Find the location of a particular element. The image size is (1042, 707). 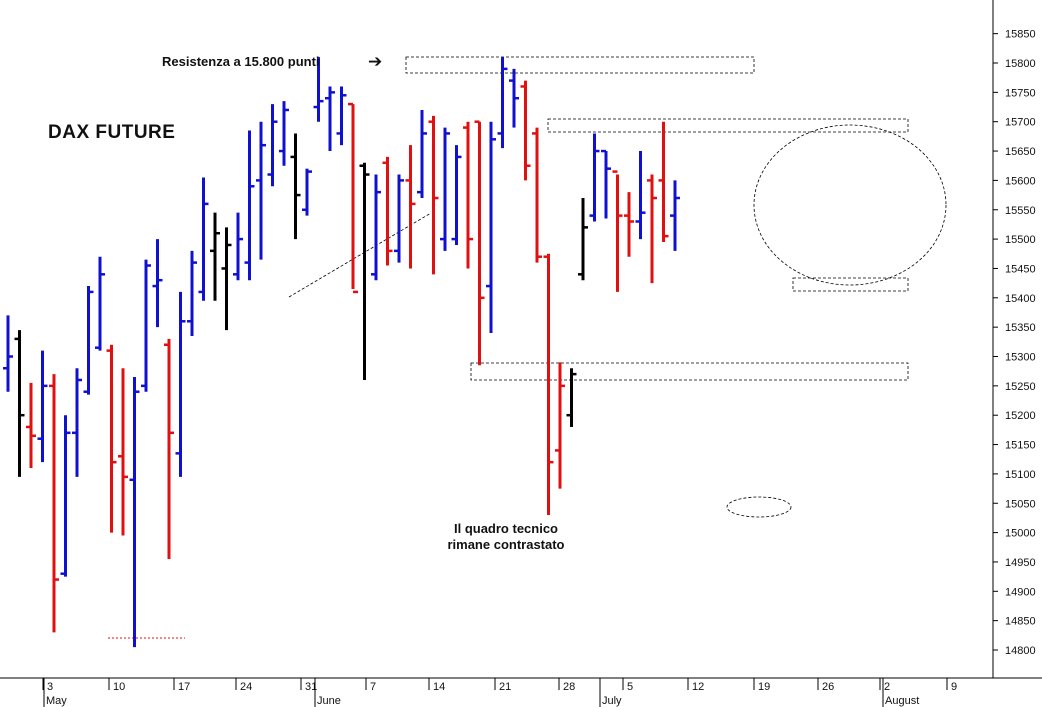

comment-annotation: Il quadro tecnico rimane contrastato is located at coordinates (506, 537).